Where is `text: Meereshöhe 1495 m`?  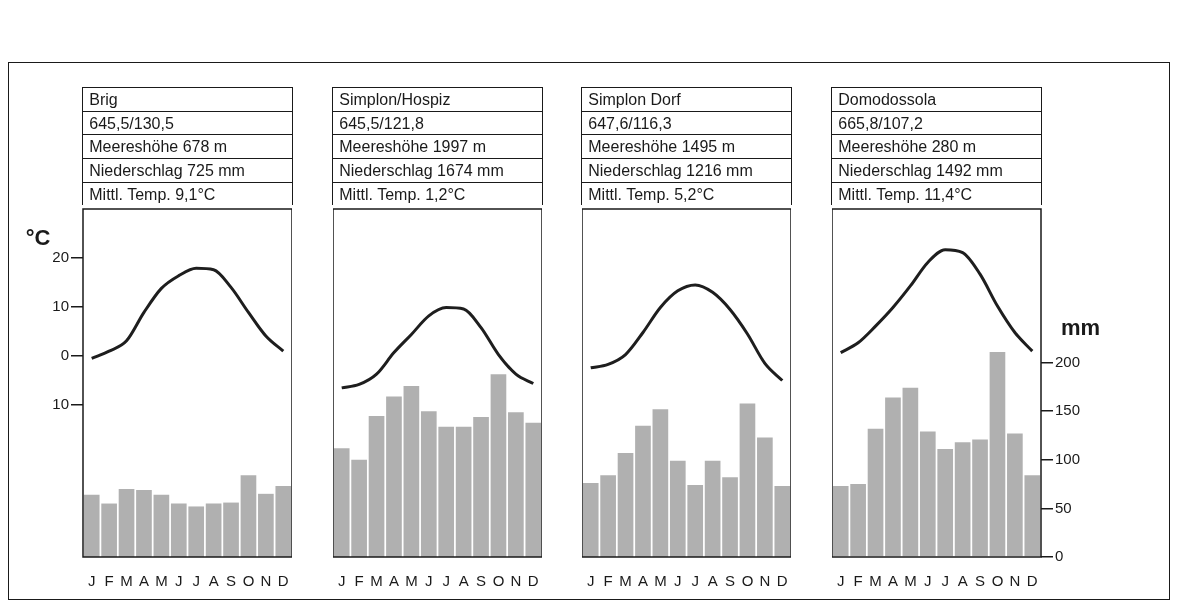
text: Meereshöhe 1495 m is located at coordinates (687, 147).